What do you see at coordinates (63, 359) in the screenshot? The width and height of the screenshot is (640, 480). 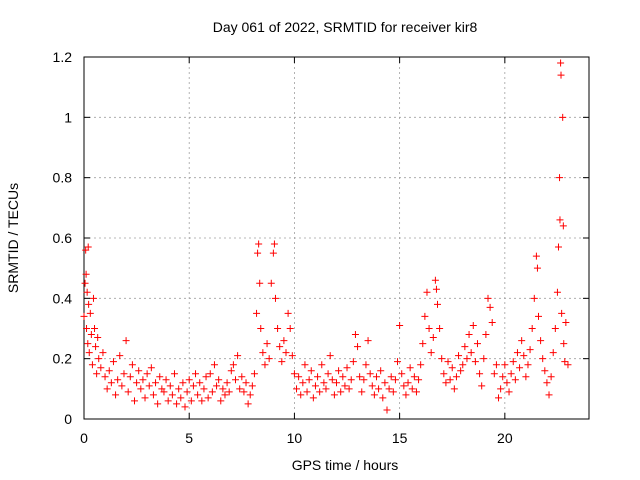 I see `y-tick-label: 0.2` at bounding box center [63, 359].